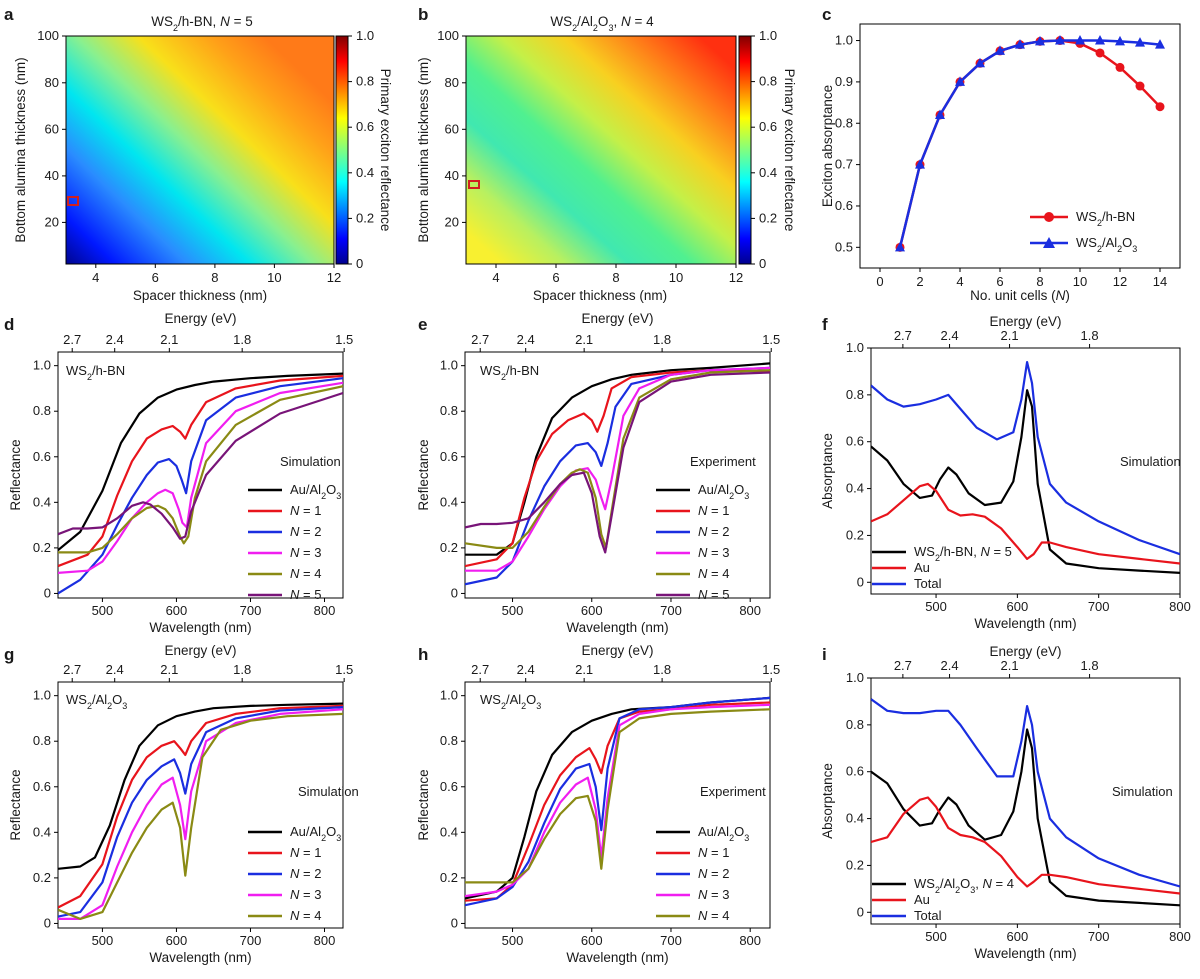 Image resolution: width=1200 pixels, height=979 pixels. Describe the element at coordinates (950, 665) in the screenshot. I see `toptick-i-1: 2.4` at that location.